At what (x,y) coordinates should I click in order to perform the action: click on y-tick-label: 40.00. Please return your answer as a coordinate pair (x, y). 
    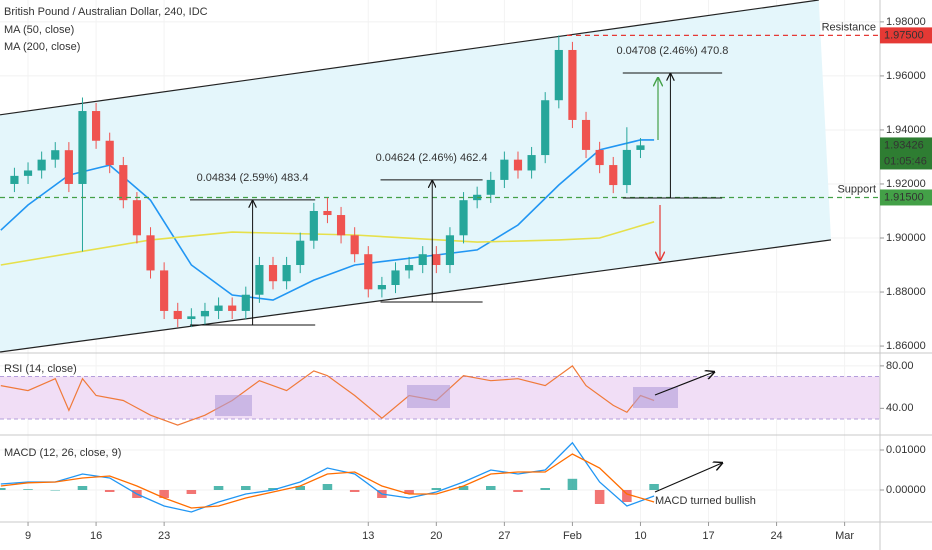
    Looking at the image, I should click on (900, 408).